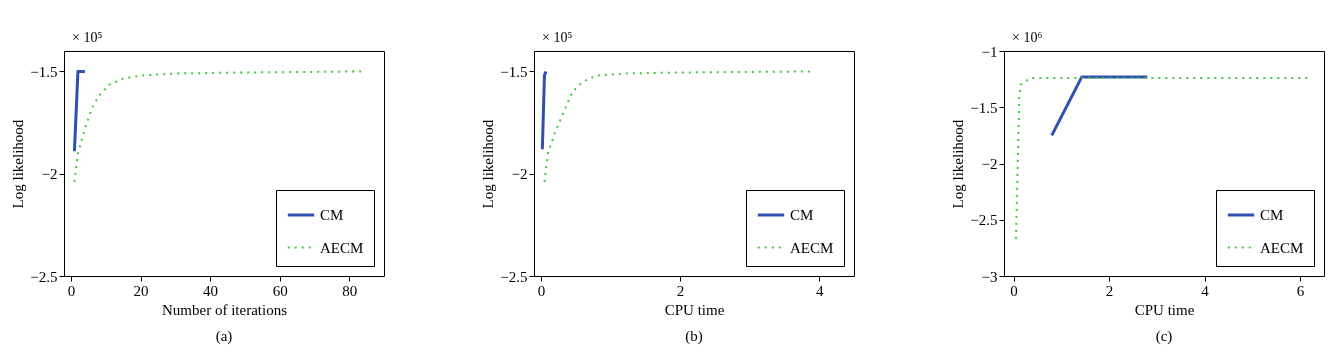 This screenshot has width=1338, height=362. What do you see at coordinates (1164, 336) in the screenshot?
I see `text: (c)` at bounding box center [1164, 336].